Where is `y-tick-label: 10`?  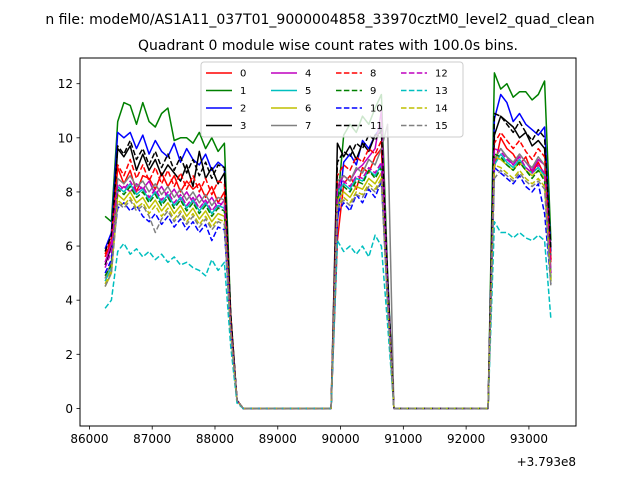 y-tick-label: 10 is located at coordinates (65, 138).